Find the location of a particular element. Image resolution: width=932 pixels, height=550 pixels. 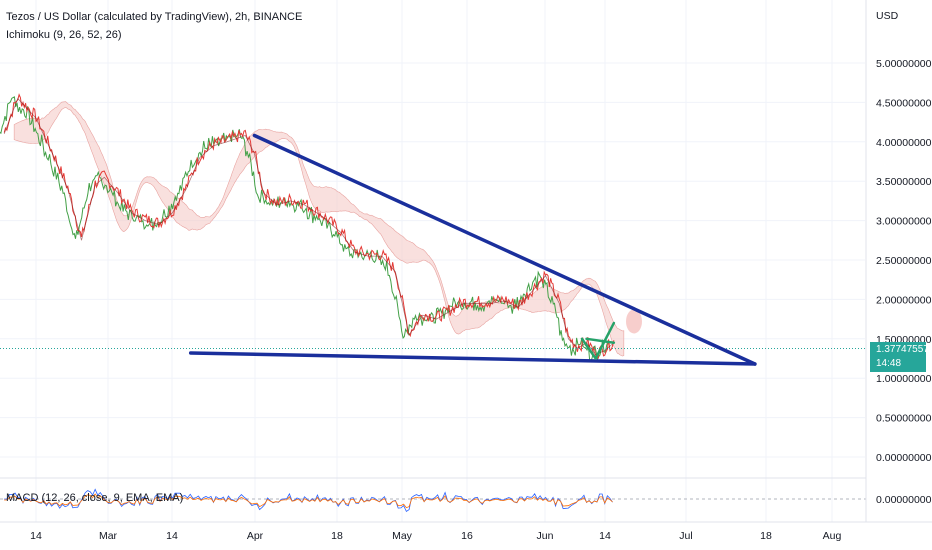

y-tick-label: 2.00000000 is located at coordinates (904, 300).